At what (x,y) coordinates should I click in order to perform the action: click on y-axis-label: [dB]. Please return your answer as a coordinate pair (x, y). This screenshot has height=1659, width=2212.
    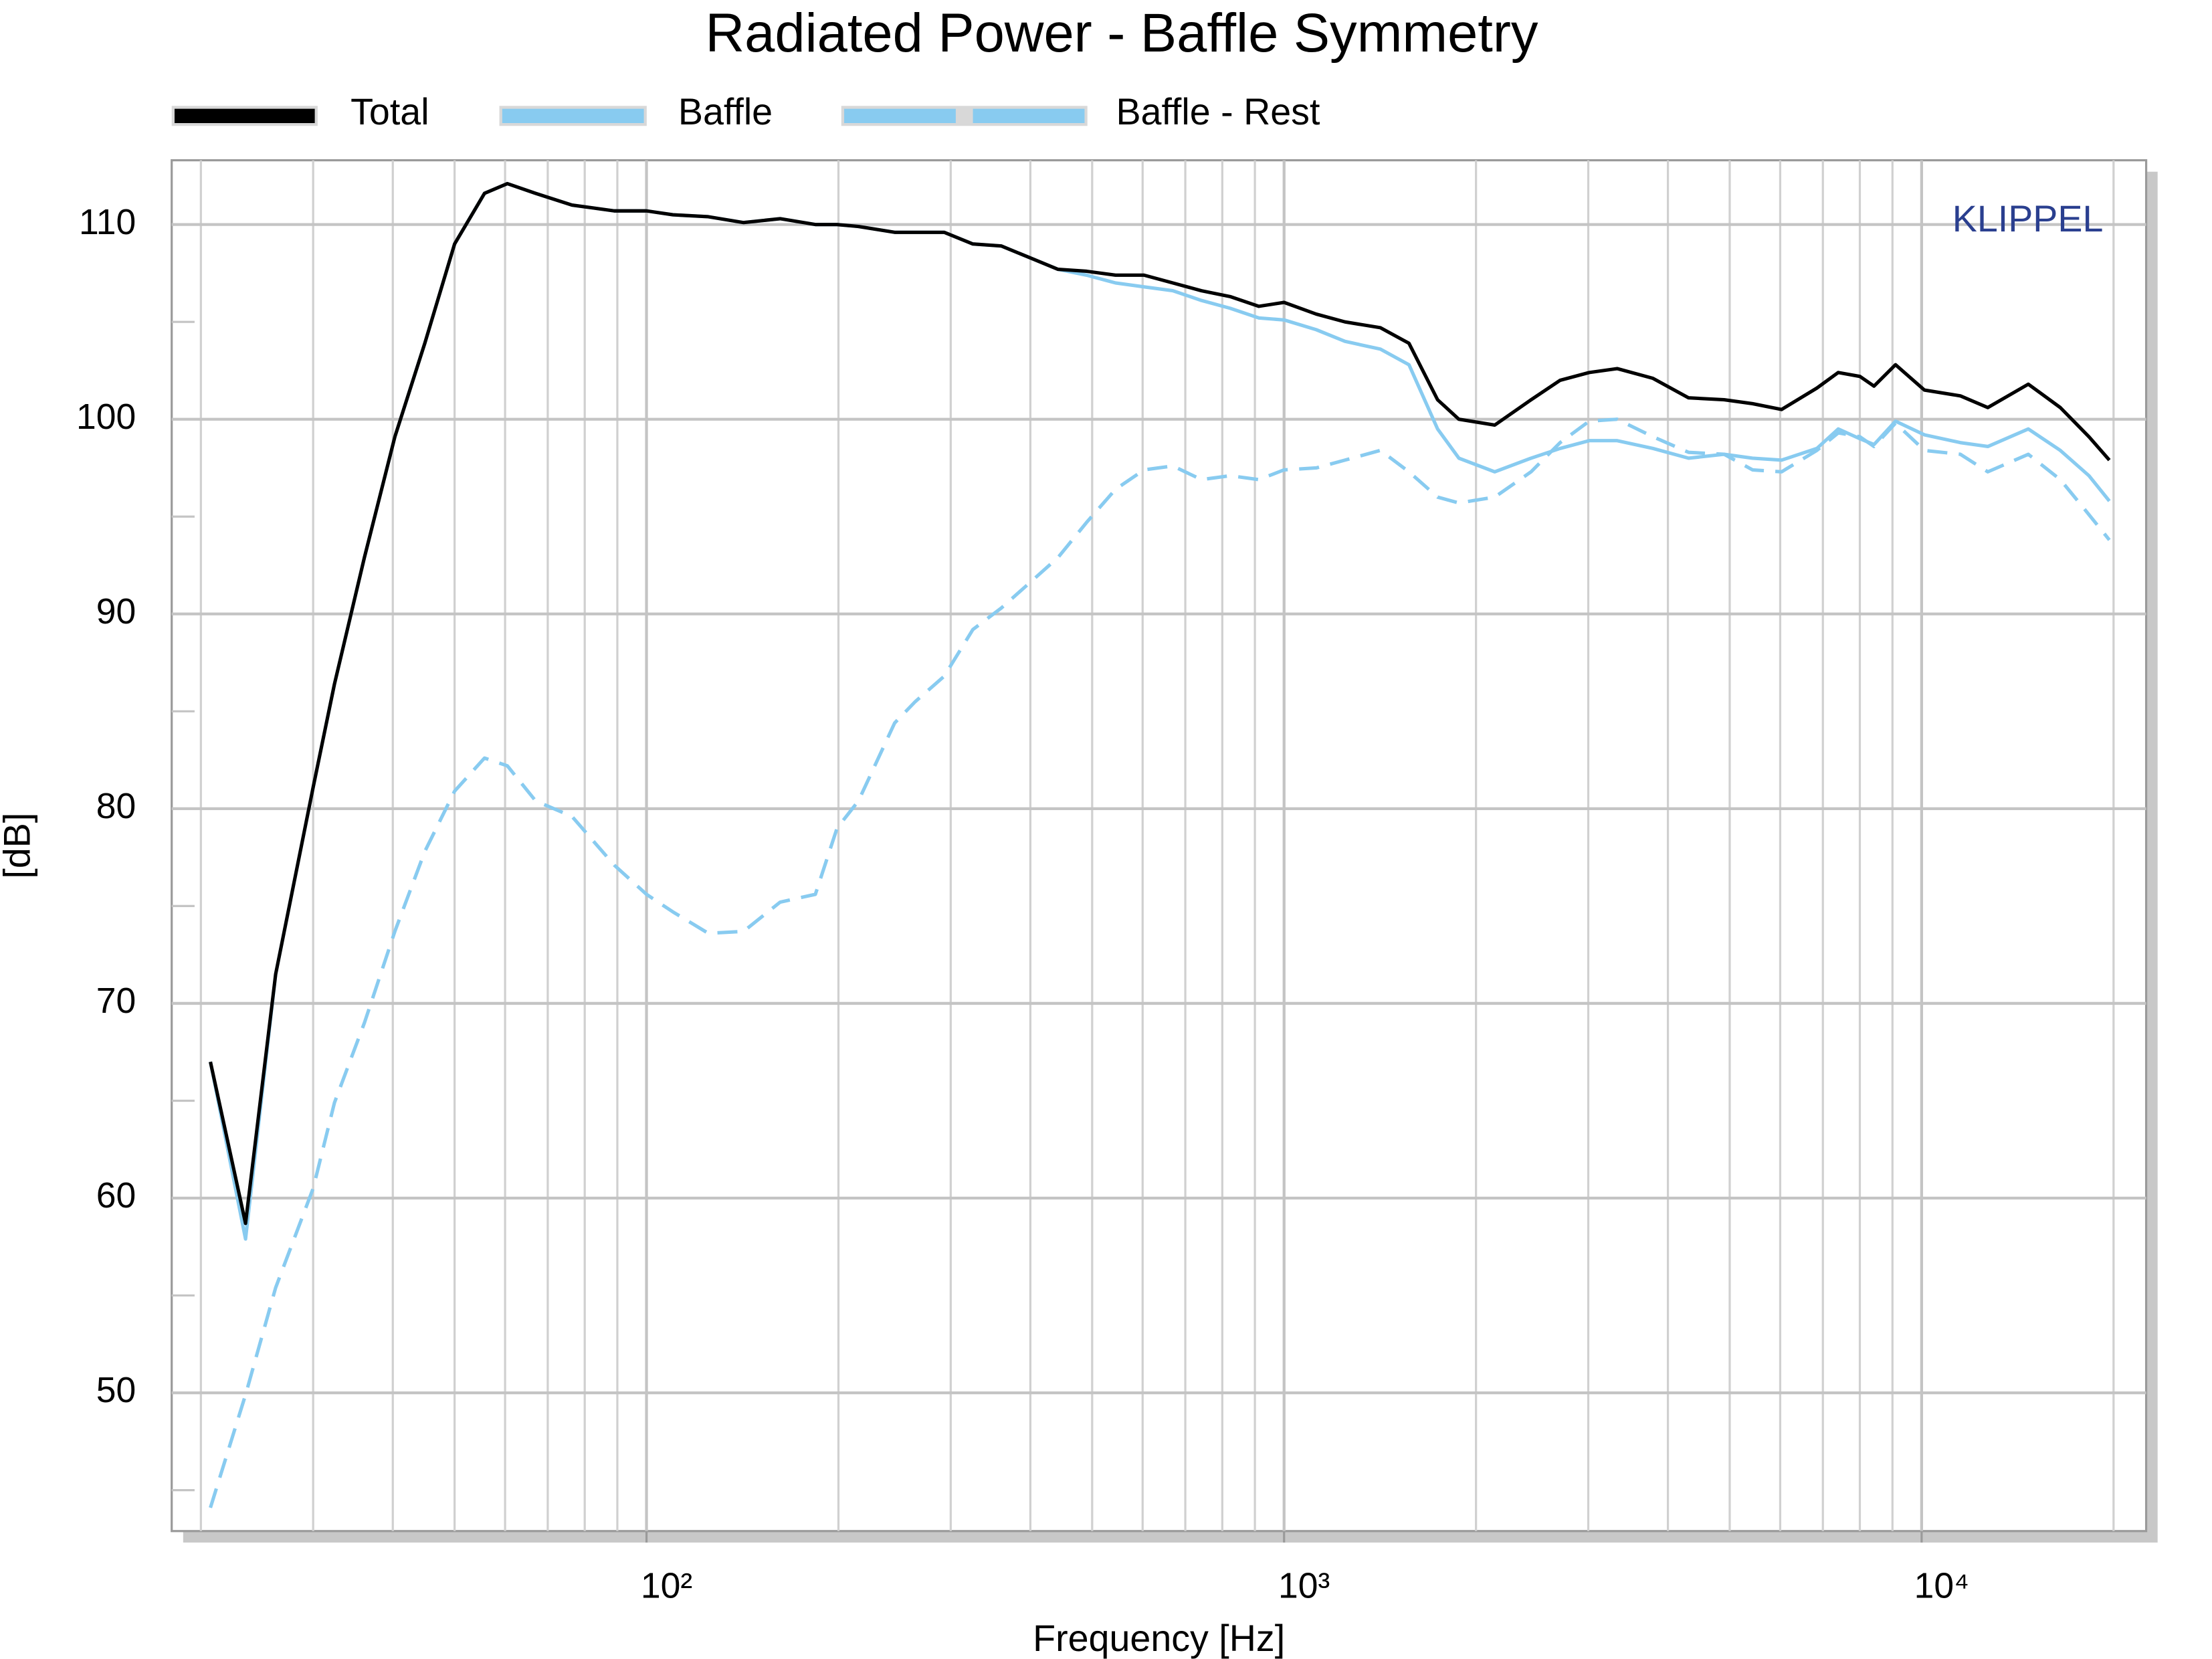
    Looking at the image, I should click on (19, 846).